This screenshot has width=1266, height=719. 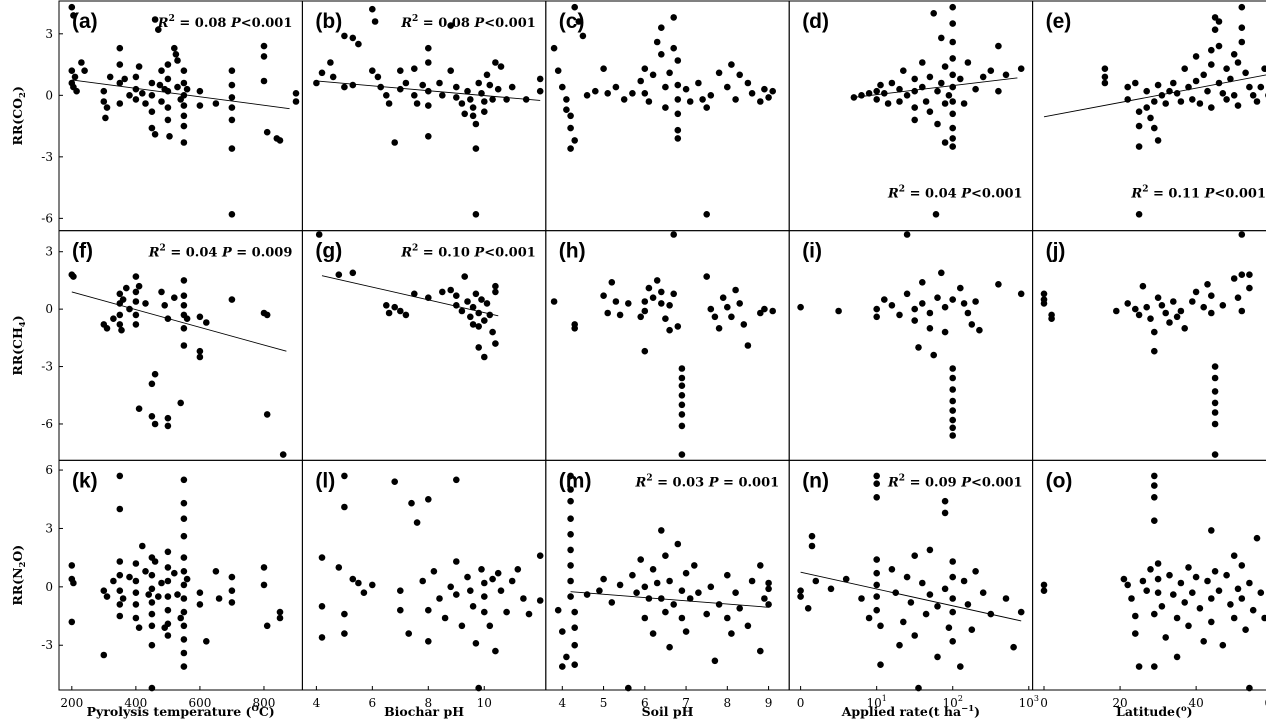 I want to click on stat-r2-exponent: 2, so click(x=172, y=19).